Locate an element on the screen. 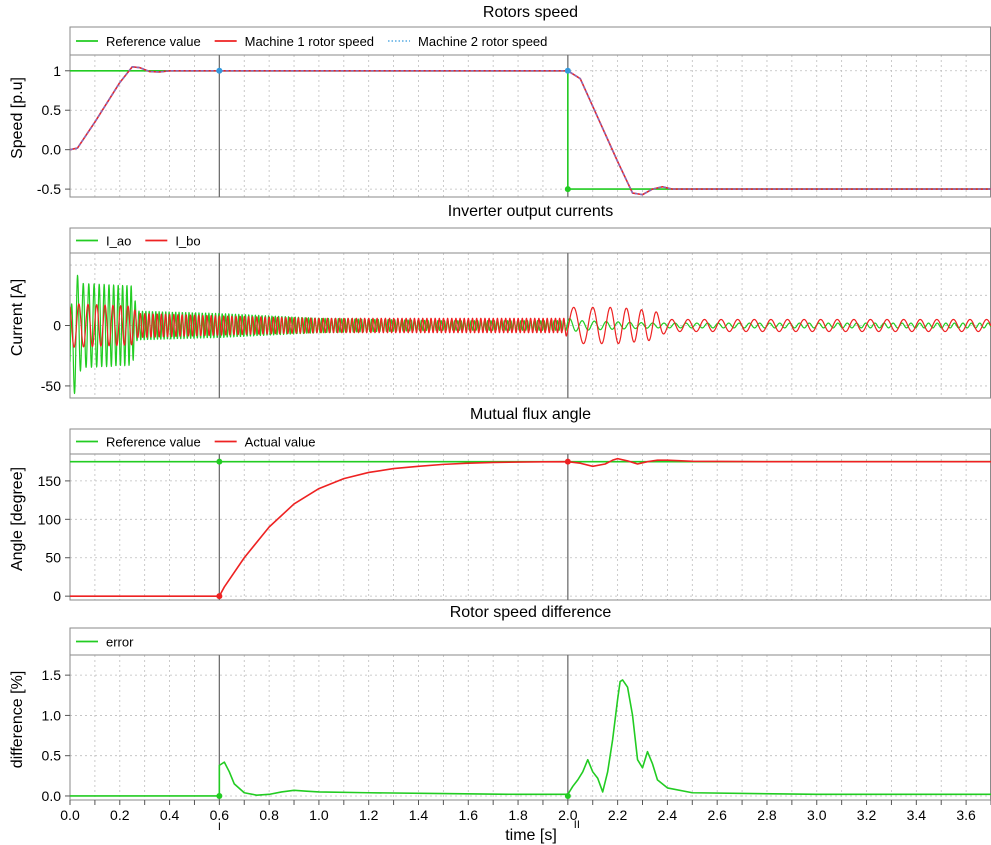 The height and width of the screenshot is (845, 991). series-line-i-bo is located at coordinates (530, 325).